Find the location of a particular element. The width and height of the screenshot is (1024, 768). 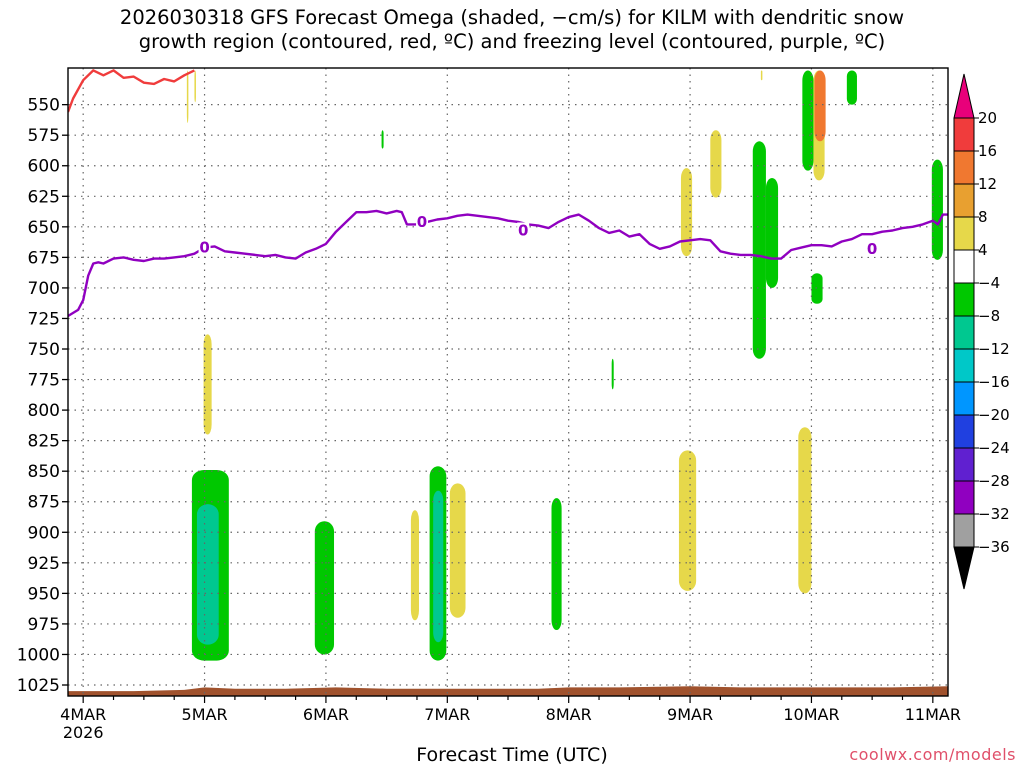

y-tick-label-9: 775 is located at coordinates (44, 381).